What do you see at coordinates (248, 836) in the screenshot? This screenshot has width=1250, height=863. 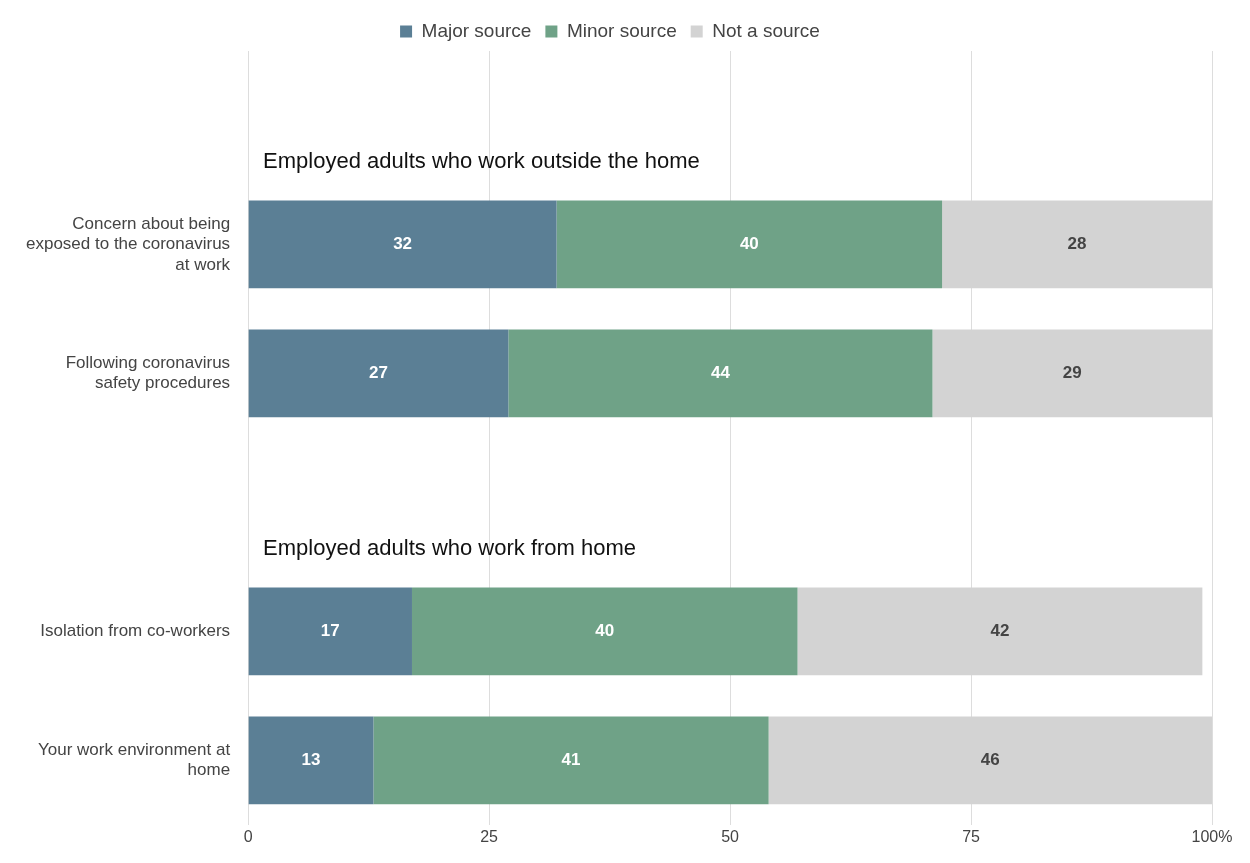 I see `x-tick-label: 0` at bounding box center [248, 836].